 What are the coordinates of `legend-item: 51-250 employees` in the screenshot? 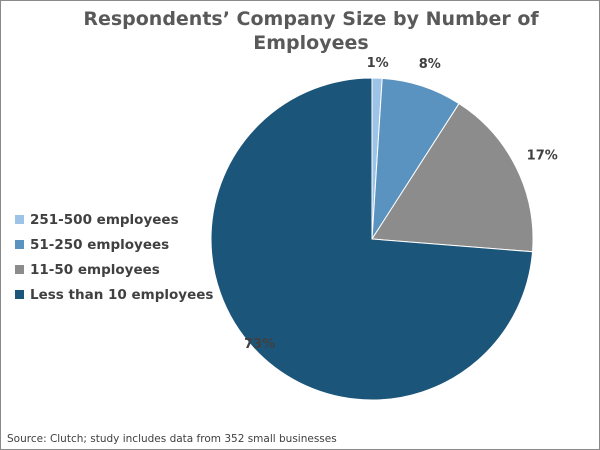 It's located at (114, 244).